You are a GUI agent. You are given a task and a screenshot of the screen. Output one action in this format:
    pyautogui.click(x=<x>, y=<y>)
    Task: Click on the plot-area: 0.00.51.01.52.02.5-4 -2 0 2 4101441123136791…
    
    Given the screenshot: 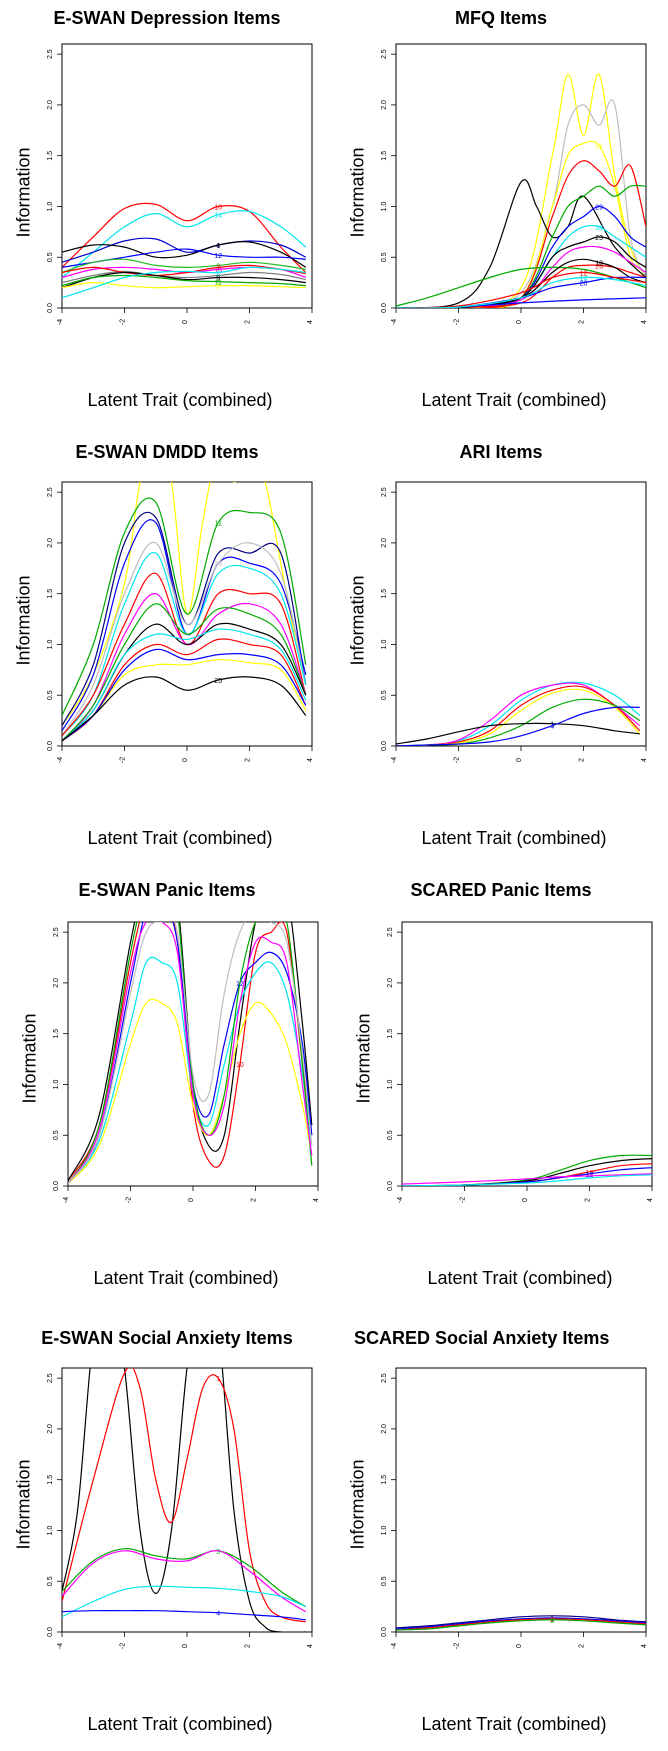 What is the action you would take?
    pyautogui.click(x=180, y=184)
    